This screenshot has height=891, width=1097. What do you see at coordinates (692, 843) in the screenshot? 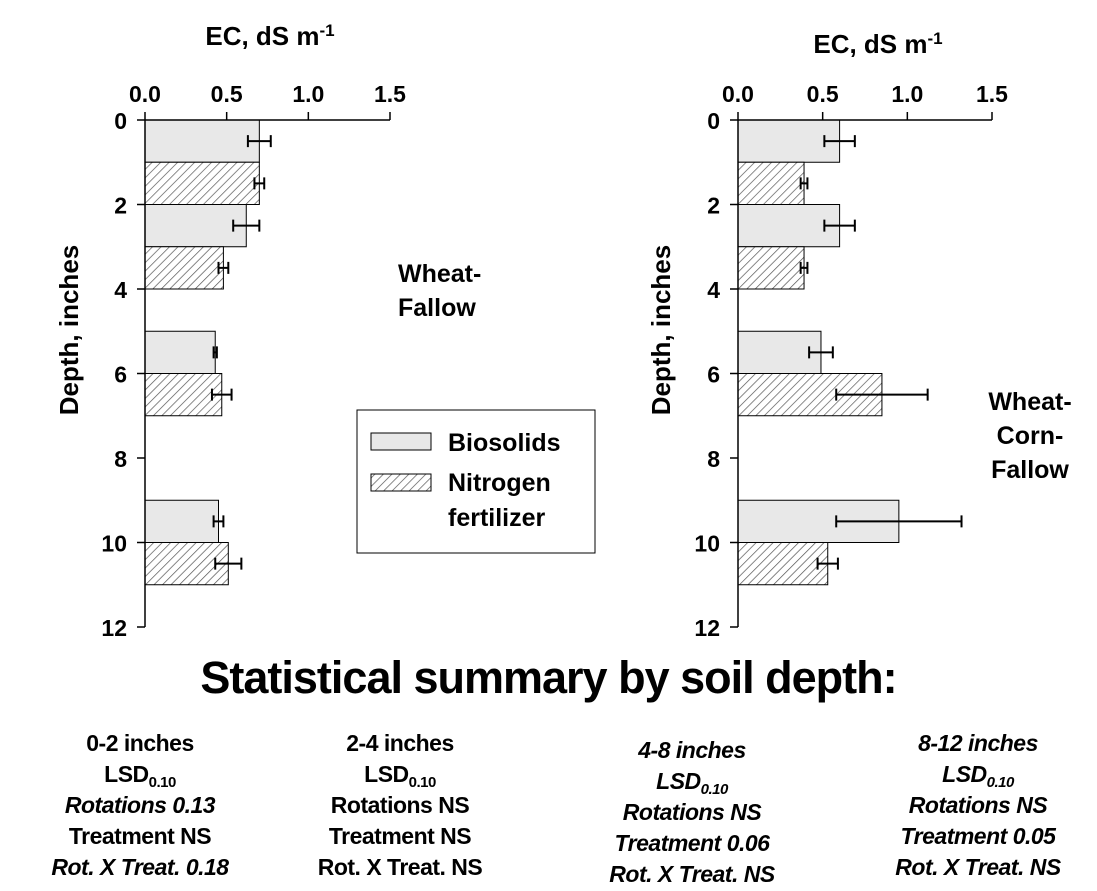
I see `summary-treatment: Treatment 0.06` at bounding box center [692, 843].